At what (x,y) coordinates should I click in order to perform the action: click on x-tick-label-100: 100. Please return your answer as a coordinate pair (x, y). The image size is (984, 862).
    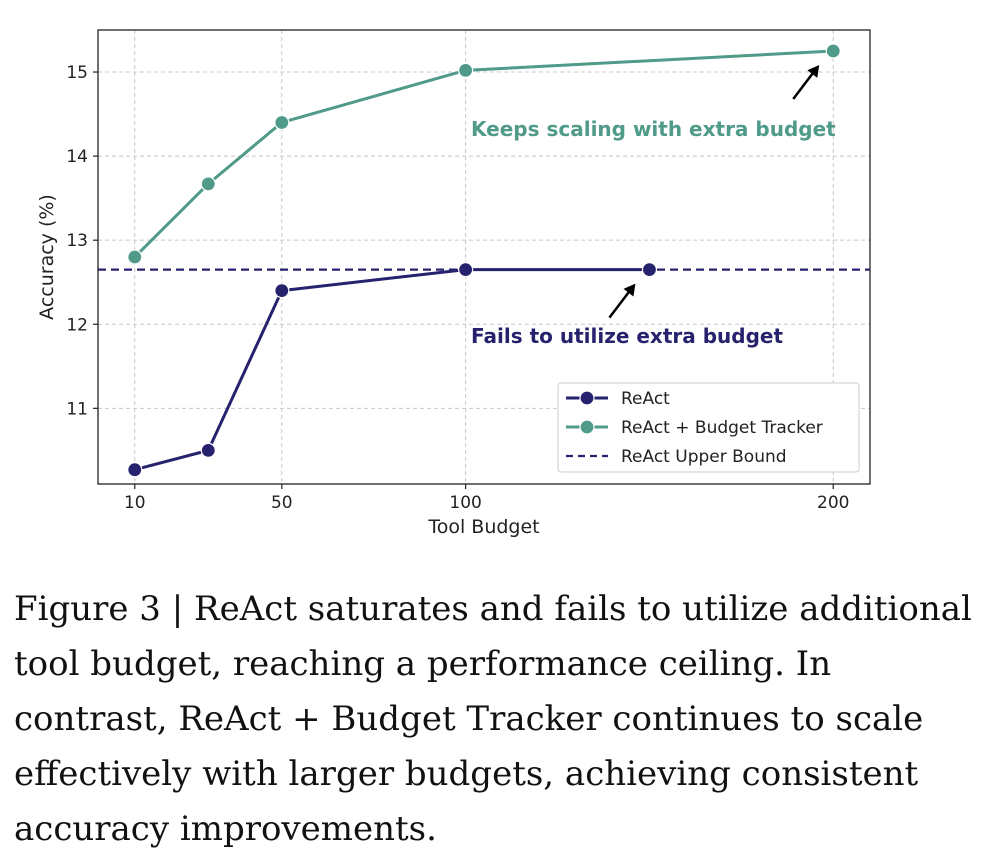
    Looking at the image, I should click on (465, 503).